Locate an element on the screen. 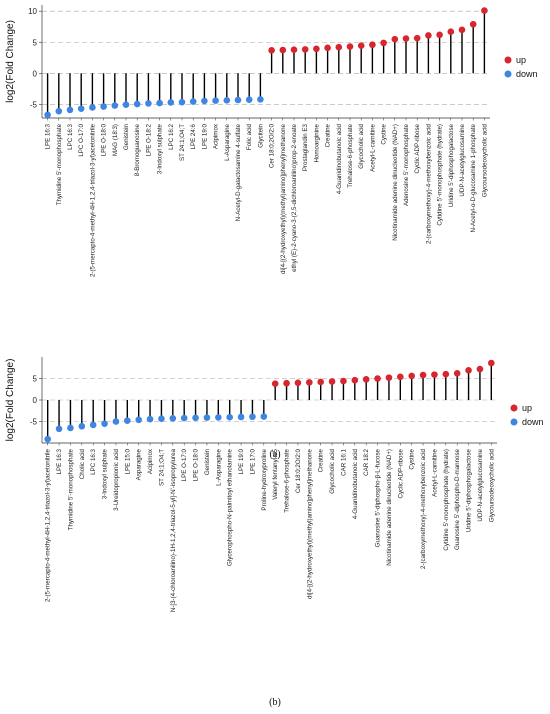 This screenshot has height=714, width=550. x-tick-label: LPE 15:0 is located at coordinates (127, 461).